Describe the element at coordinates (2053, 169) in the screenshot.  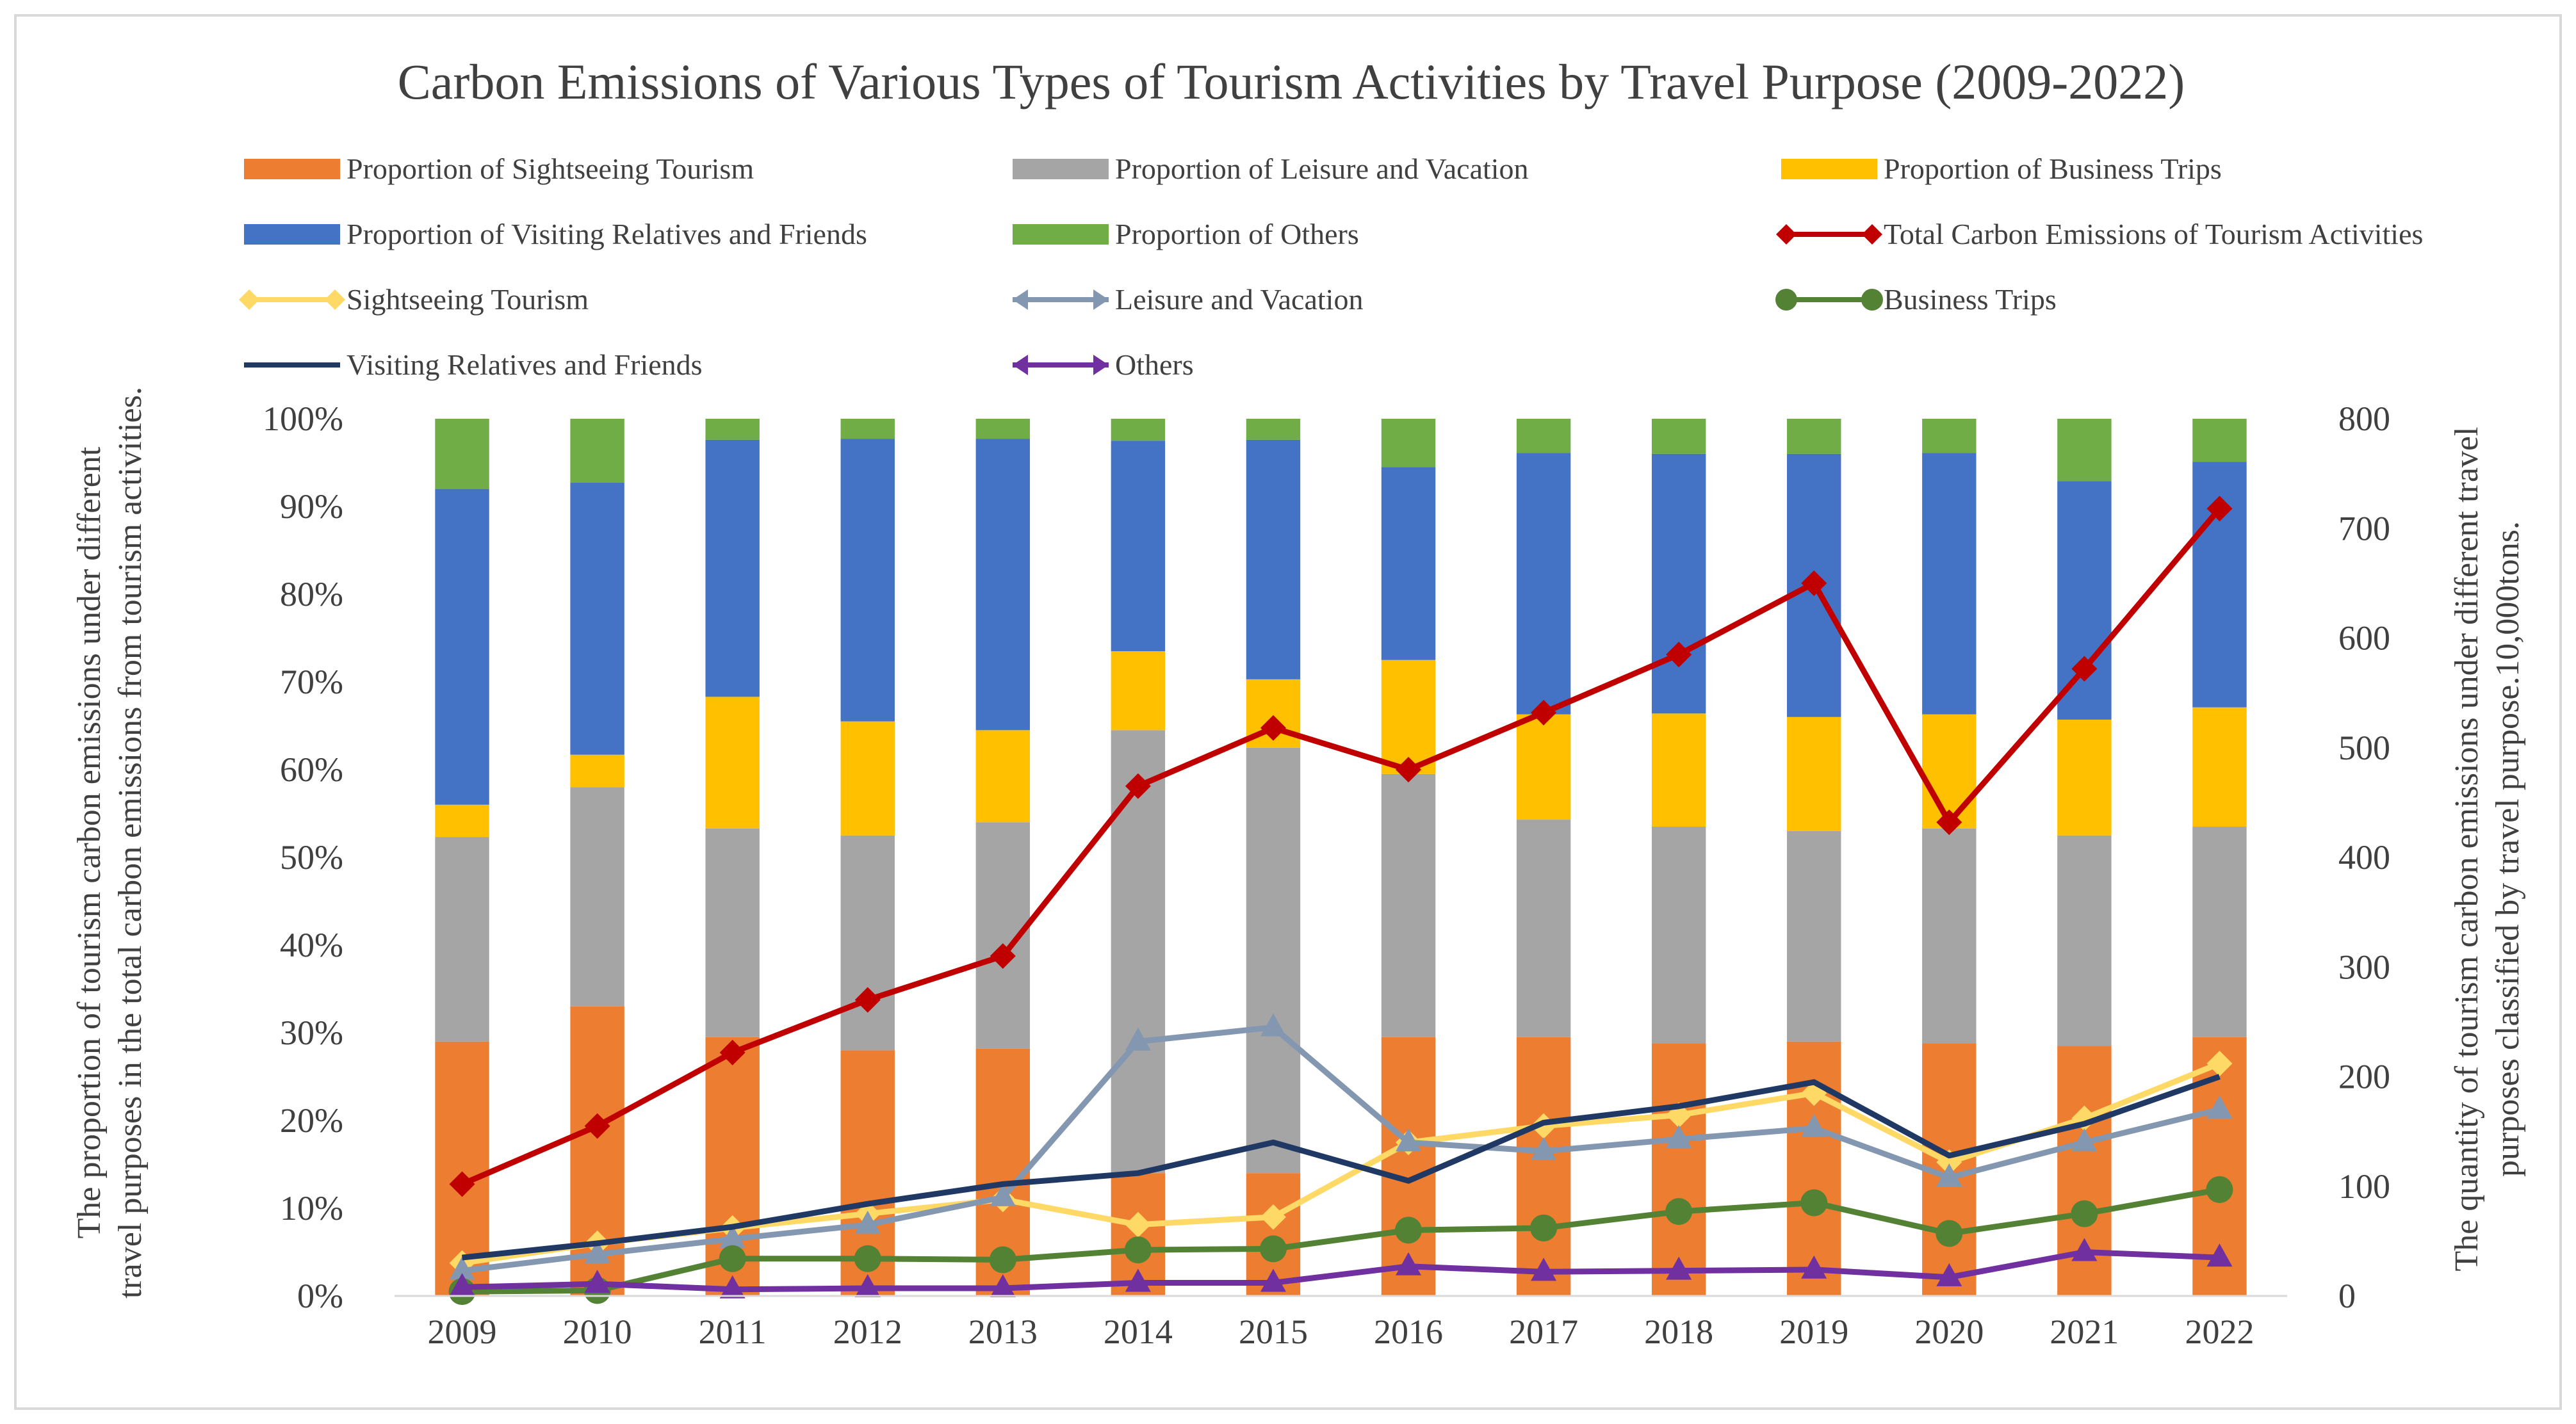
I see `legend-label: Proportion of Business Trips` at that location.